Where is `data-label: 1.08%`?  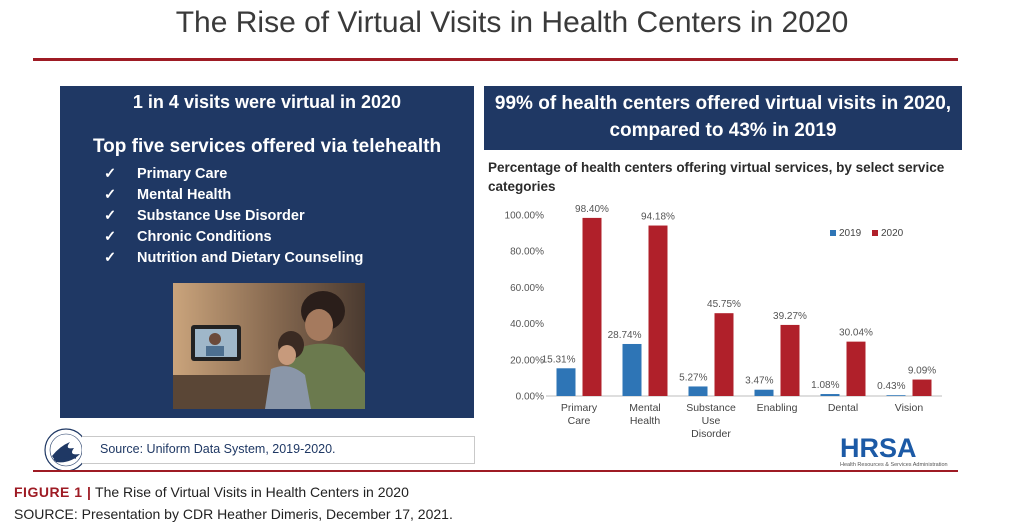 data-label: 1.08% is located at coordinates (825, 385).